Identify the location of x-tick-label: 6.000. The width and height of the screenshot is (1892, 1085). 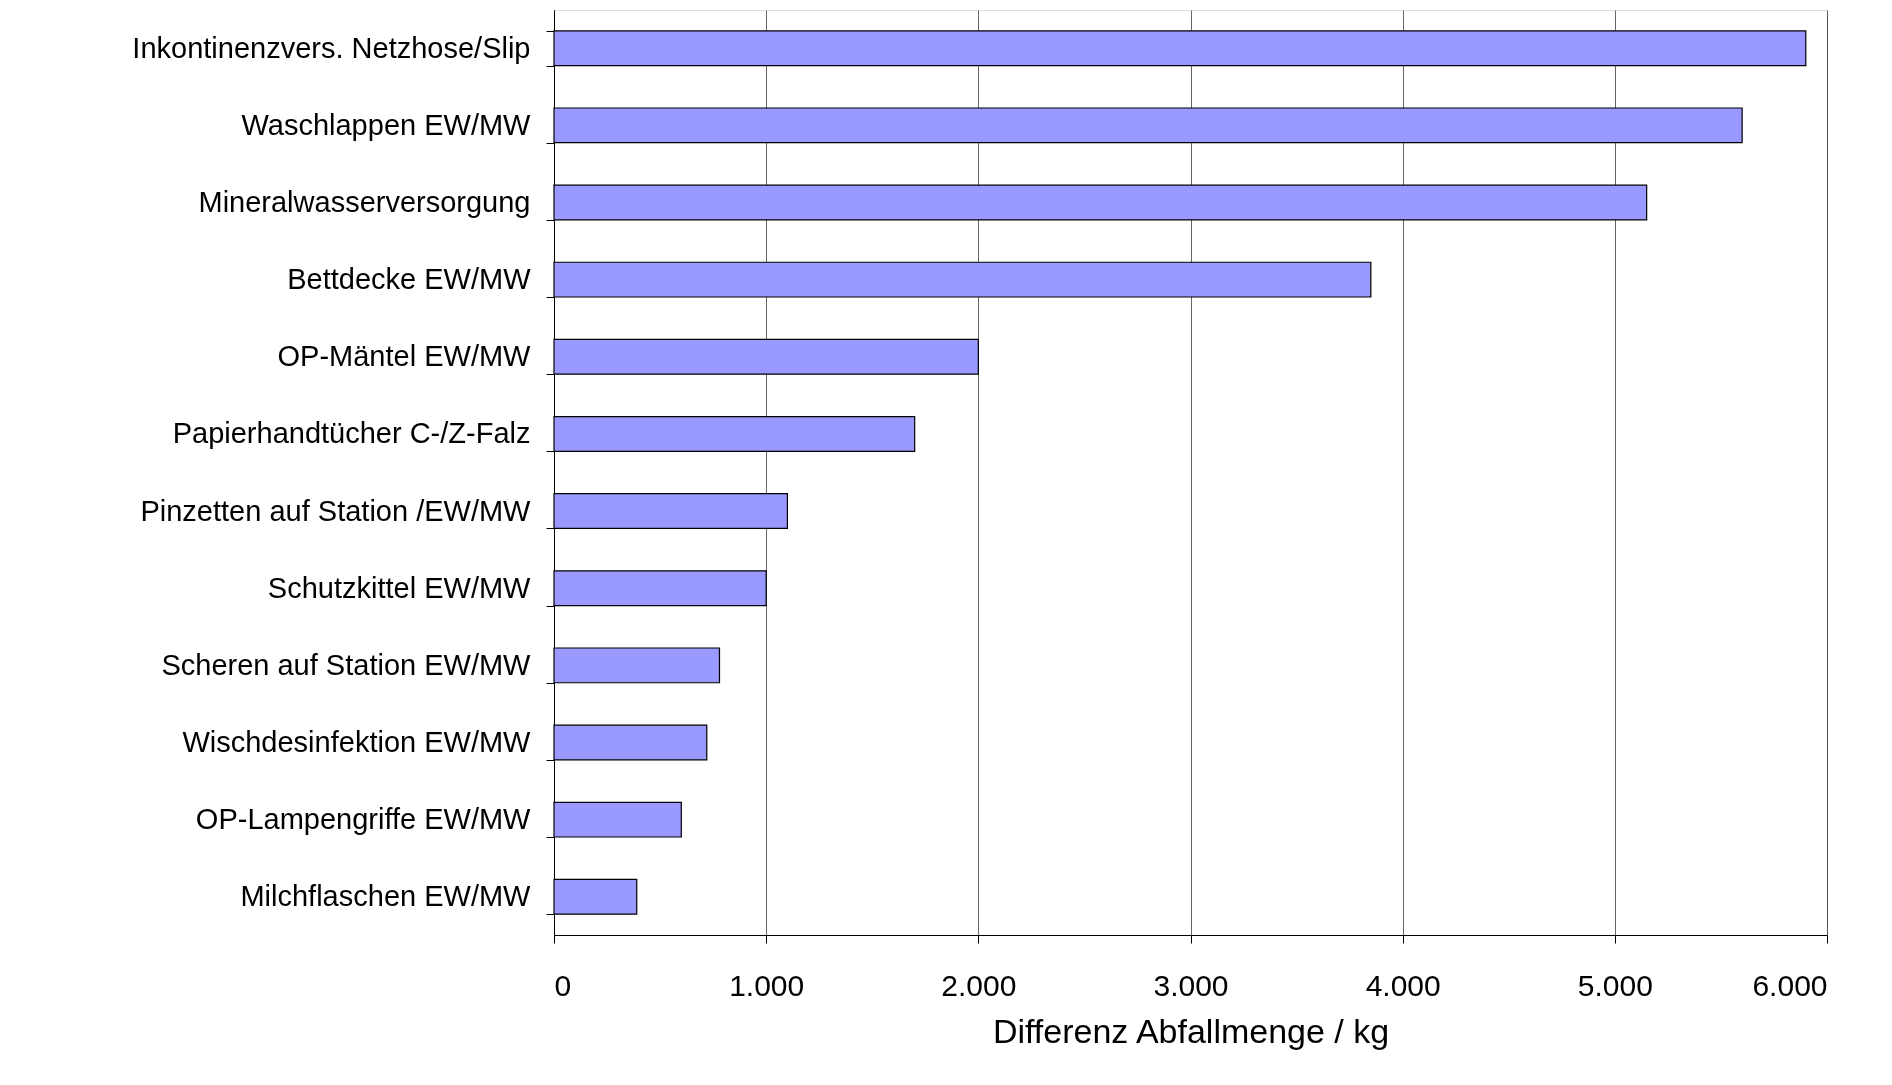
(1790, 985).